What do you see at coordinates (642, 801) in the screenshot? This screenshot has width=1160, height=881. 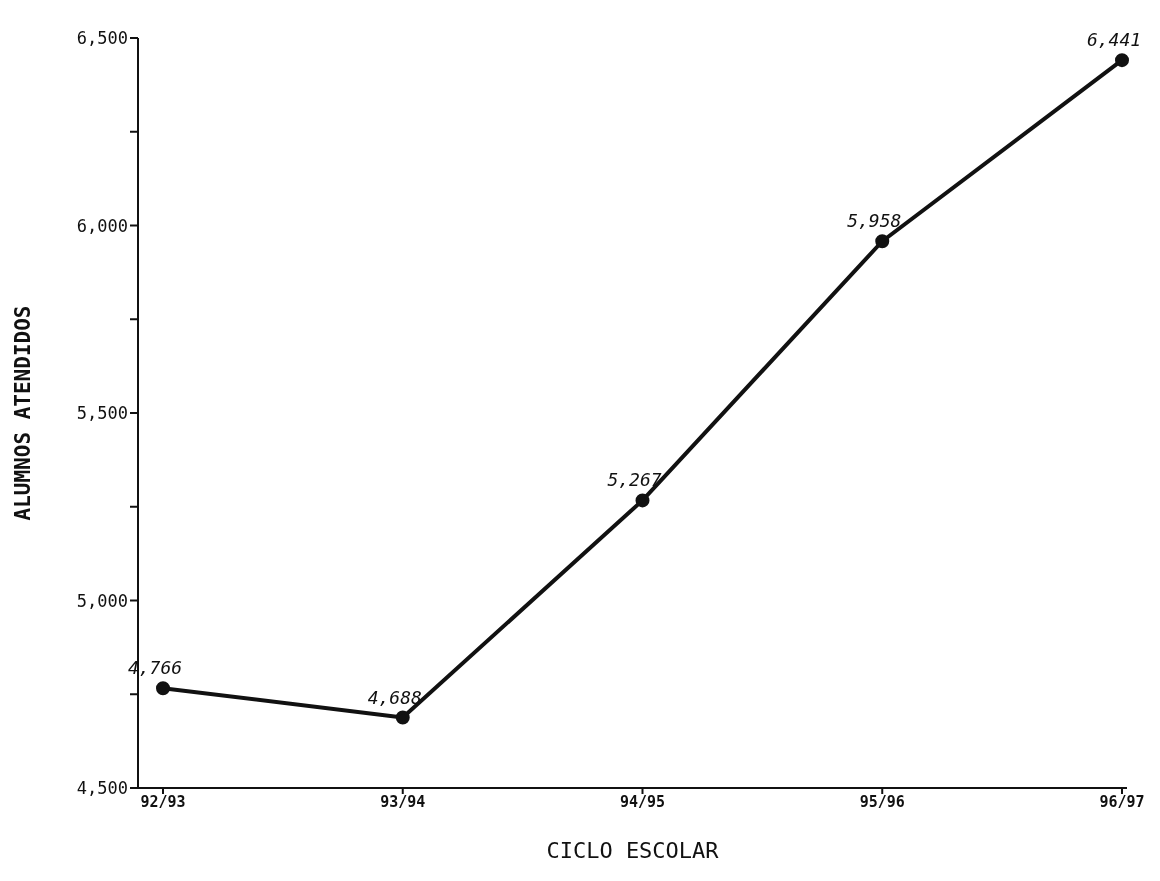 I see `x-tick-label: 94/95` at bounding box center [642, 801].